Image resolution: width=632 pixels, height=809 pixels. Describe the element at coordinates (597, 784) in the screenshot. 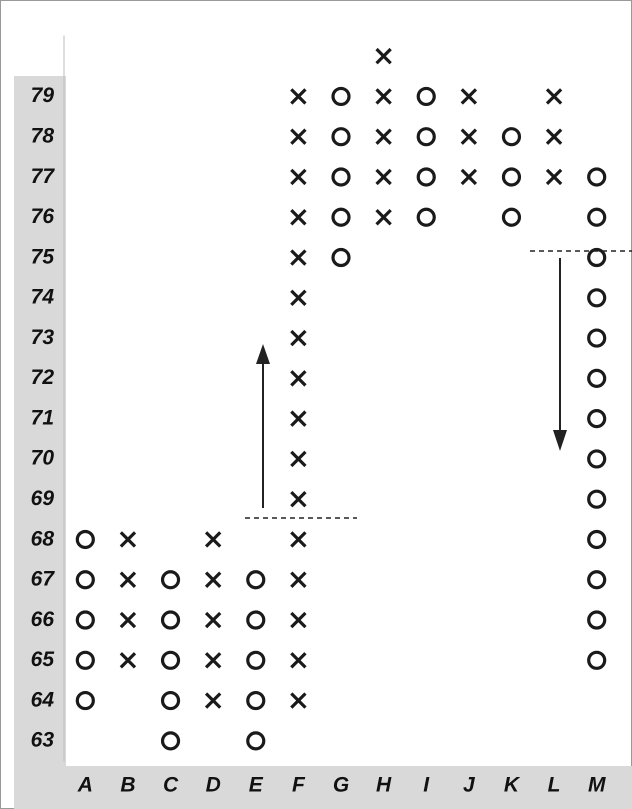

I see `x-tick-label: M` at that location.